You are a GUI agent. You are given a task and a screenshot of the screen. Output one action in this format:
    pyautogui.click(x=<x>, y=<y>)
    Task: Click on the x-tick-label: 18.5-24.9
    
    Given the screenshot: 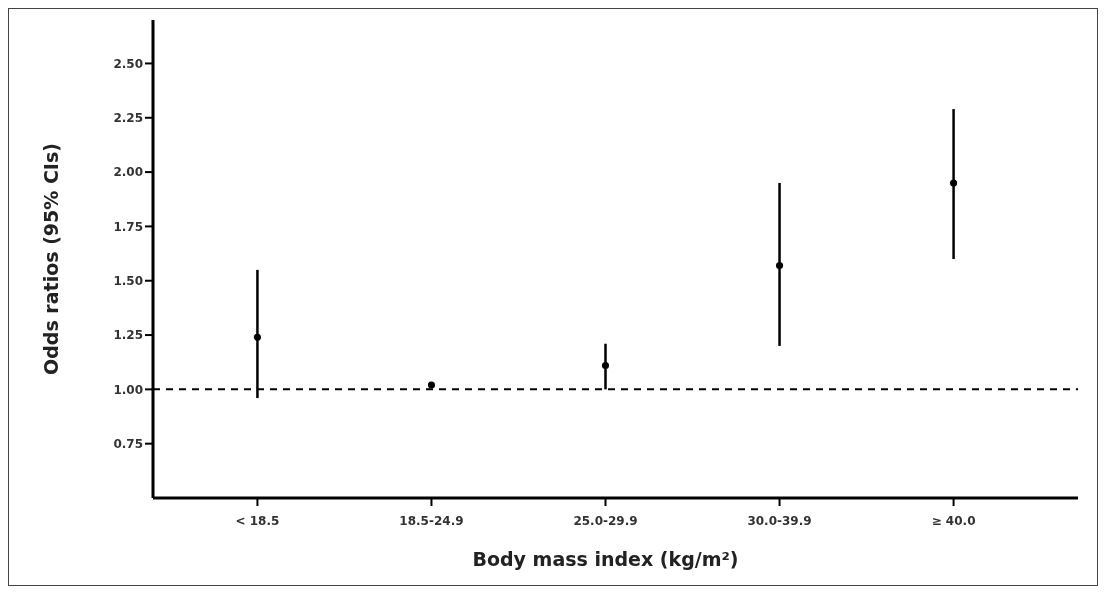 What is the action you would take?
    pyautogui.click(x=431, y=521)
    